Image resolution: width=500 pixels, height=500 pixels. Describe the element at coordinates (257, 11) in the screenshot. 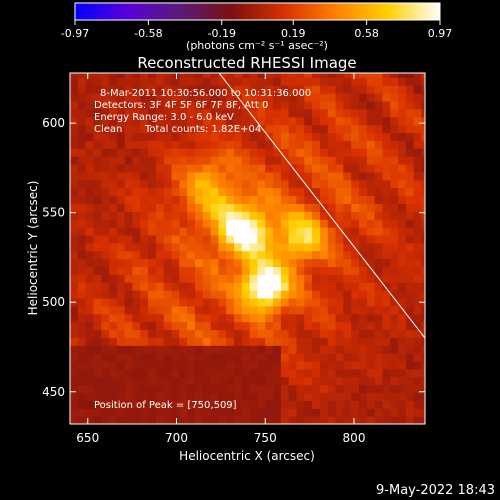

I see `colorbar` at that location.